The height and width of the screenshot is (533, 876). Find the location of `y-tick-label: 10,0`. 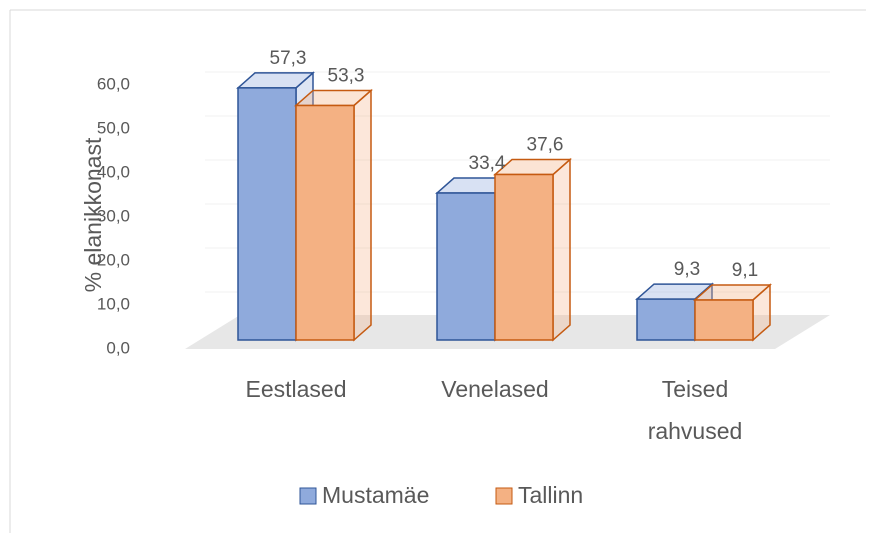

y-tick-label: 10,0 is located at coordinates (113, 303).